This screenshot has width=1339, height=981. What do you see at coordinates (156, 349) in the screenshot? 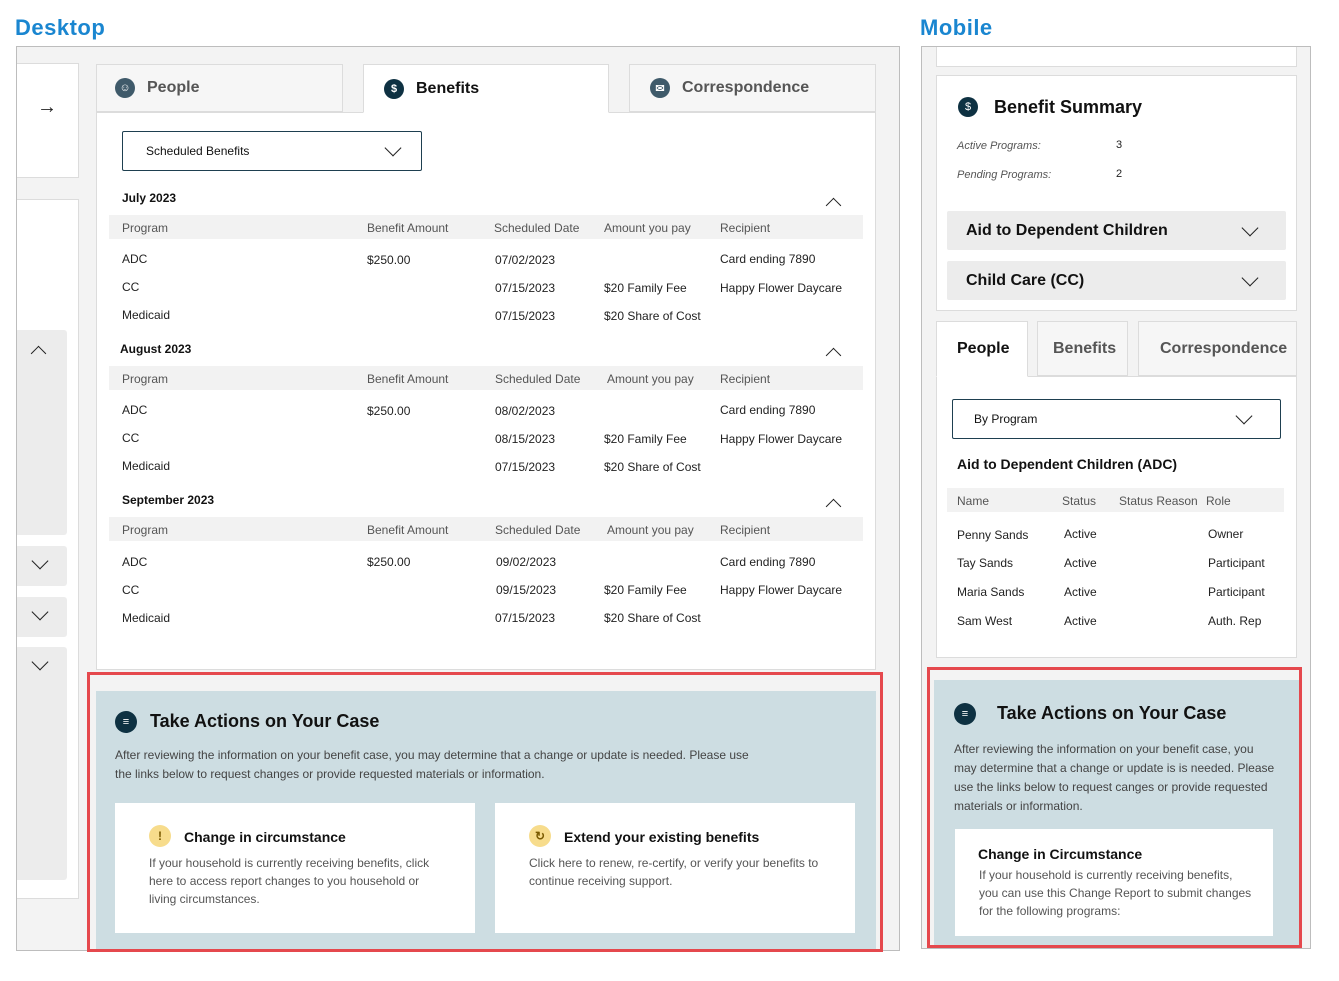
I see `month-title: August 2023` at bounding box center [156, 349].